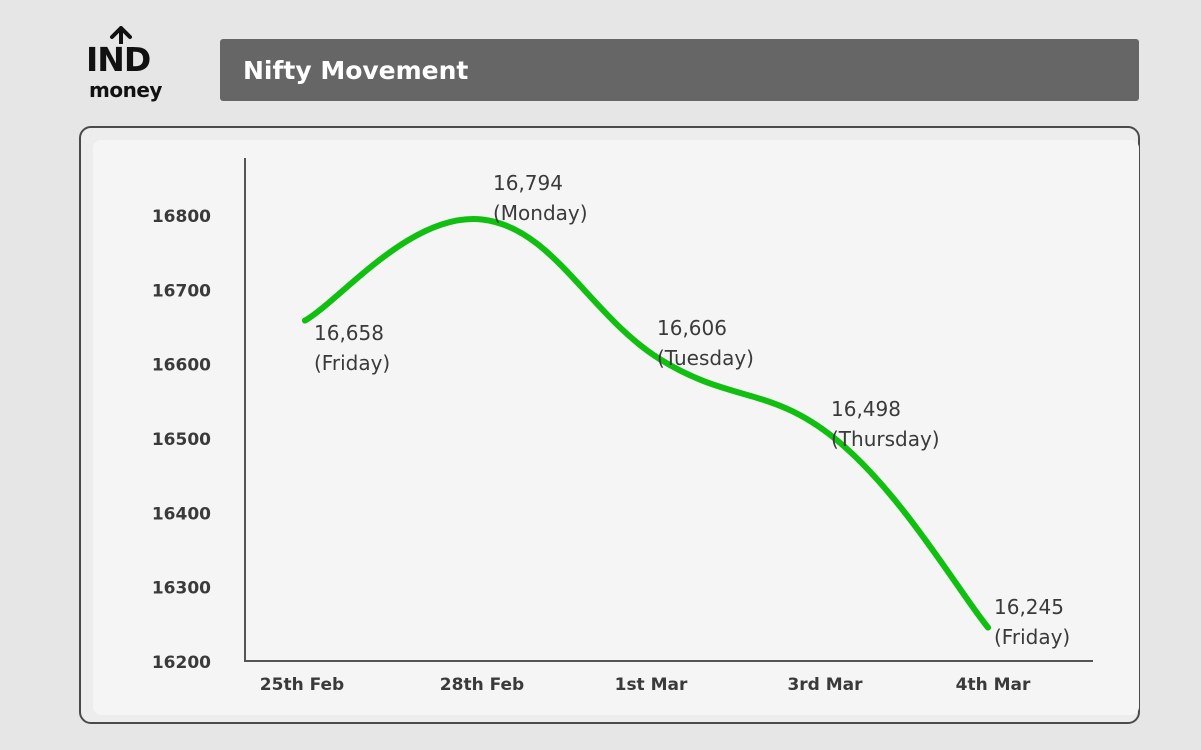 Image resolution: width=1201 pixels, height=750 pixels. Describe the element at coordinates (528, 183) in the screenshot. I see `data-label-value: 16,794` at that location.